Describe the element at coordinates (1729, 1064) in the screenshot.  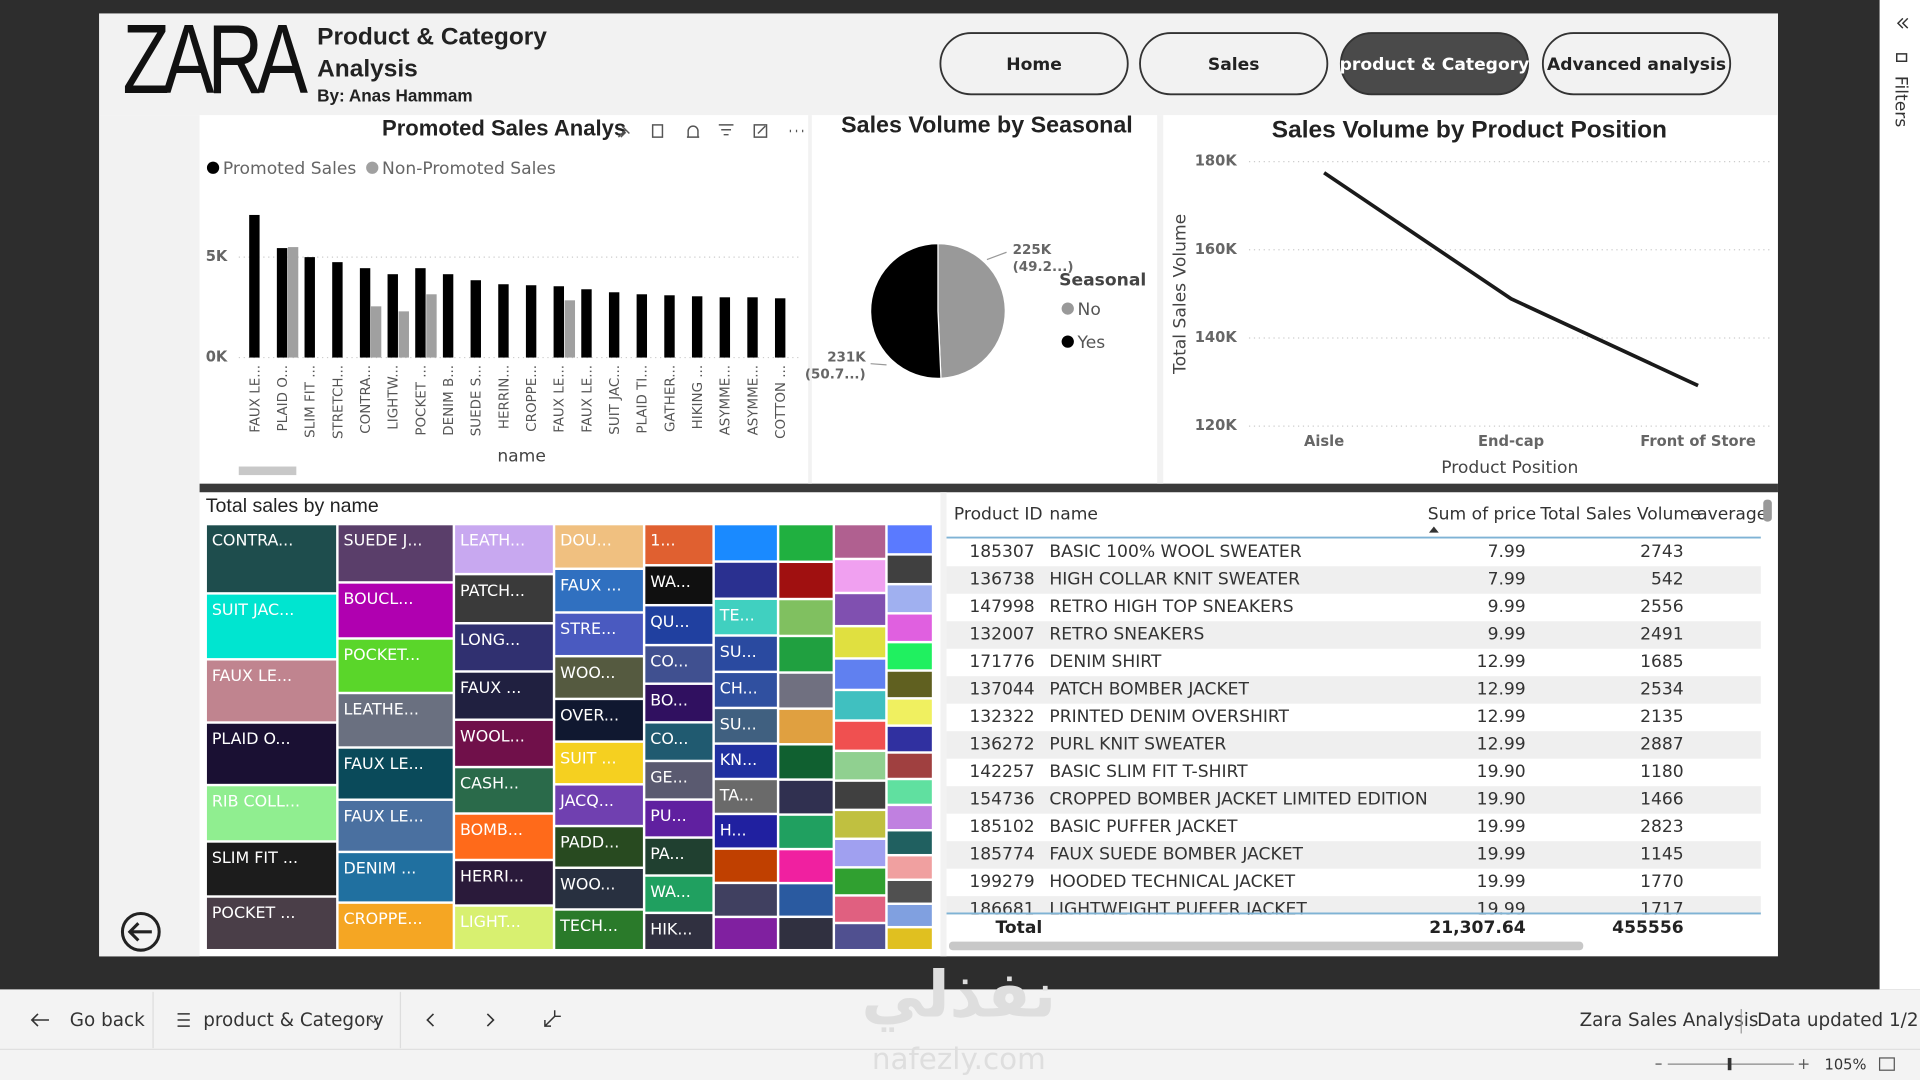
I see `zoom-thumb` at that location.